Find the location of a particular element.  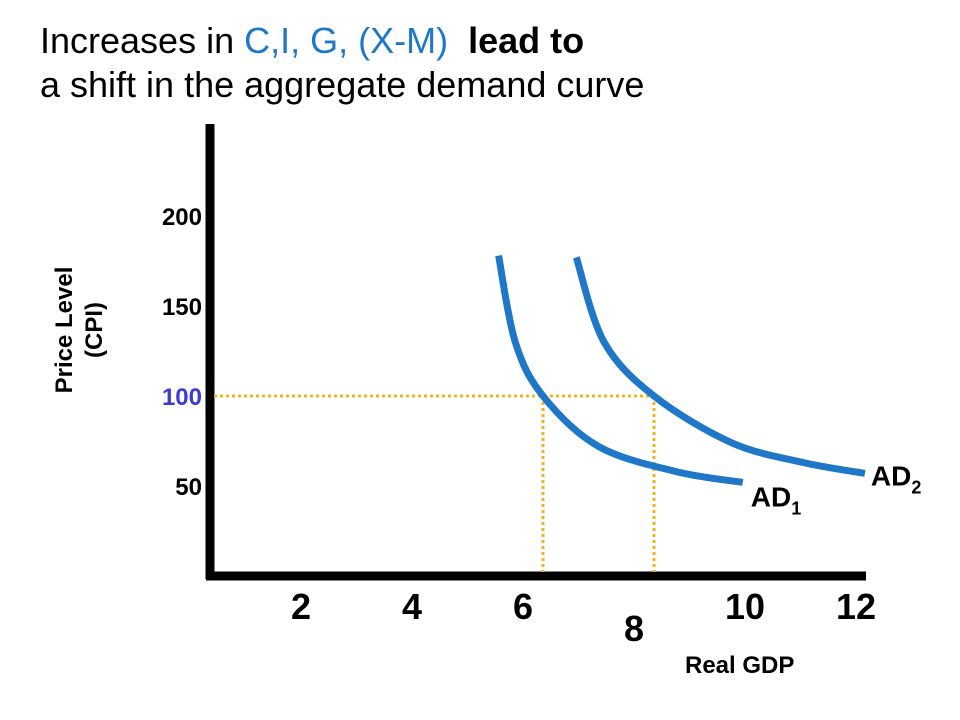

title-text-2: lead to is located at coordinates (526, 40).